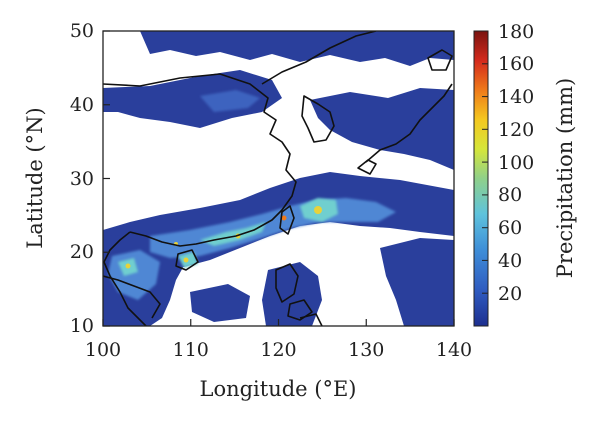 The image size is (600, 427). Describe the element at coordinates (132, 297) in the screenshot. I see `border-indochina-inner` at that location.